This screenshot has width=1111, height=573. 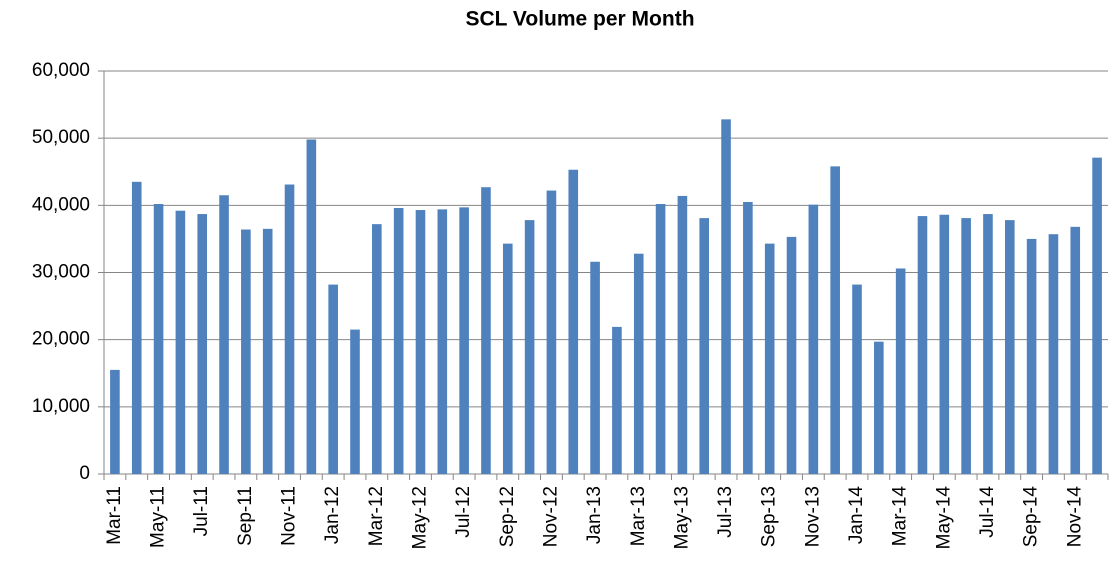 I want to click on x-tick-label: Jul-12, so click(x=463, y=512).